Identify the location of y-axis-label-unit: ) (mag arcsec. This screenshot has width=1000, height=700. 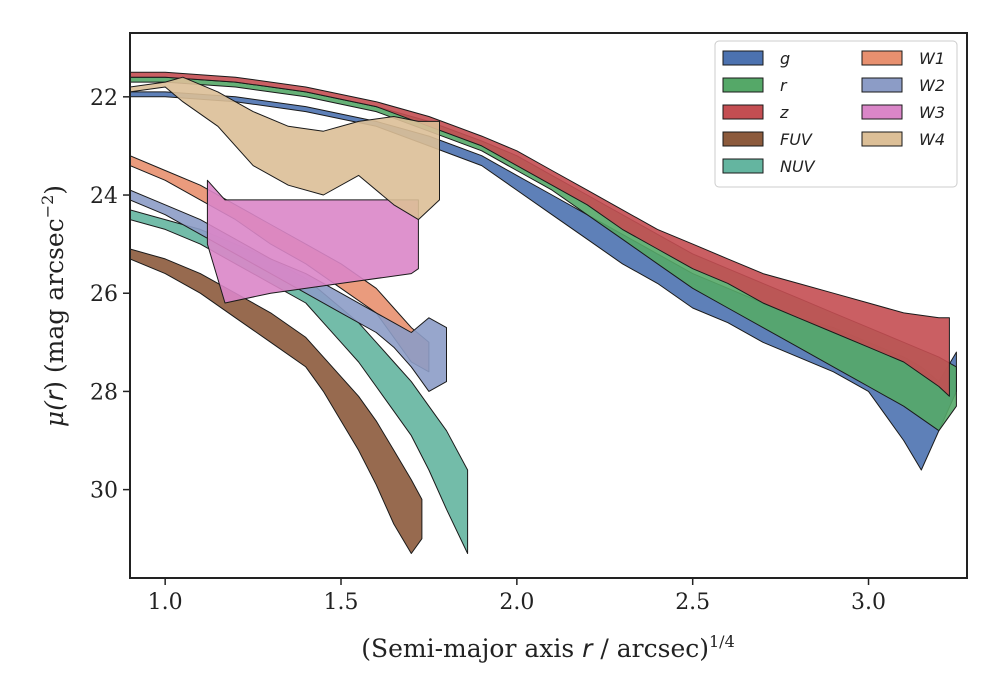
(54, 304).